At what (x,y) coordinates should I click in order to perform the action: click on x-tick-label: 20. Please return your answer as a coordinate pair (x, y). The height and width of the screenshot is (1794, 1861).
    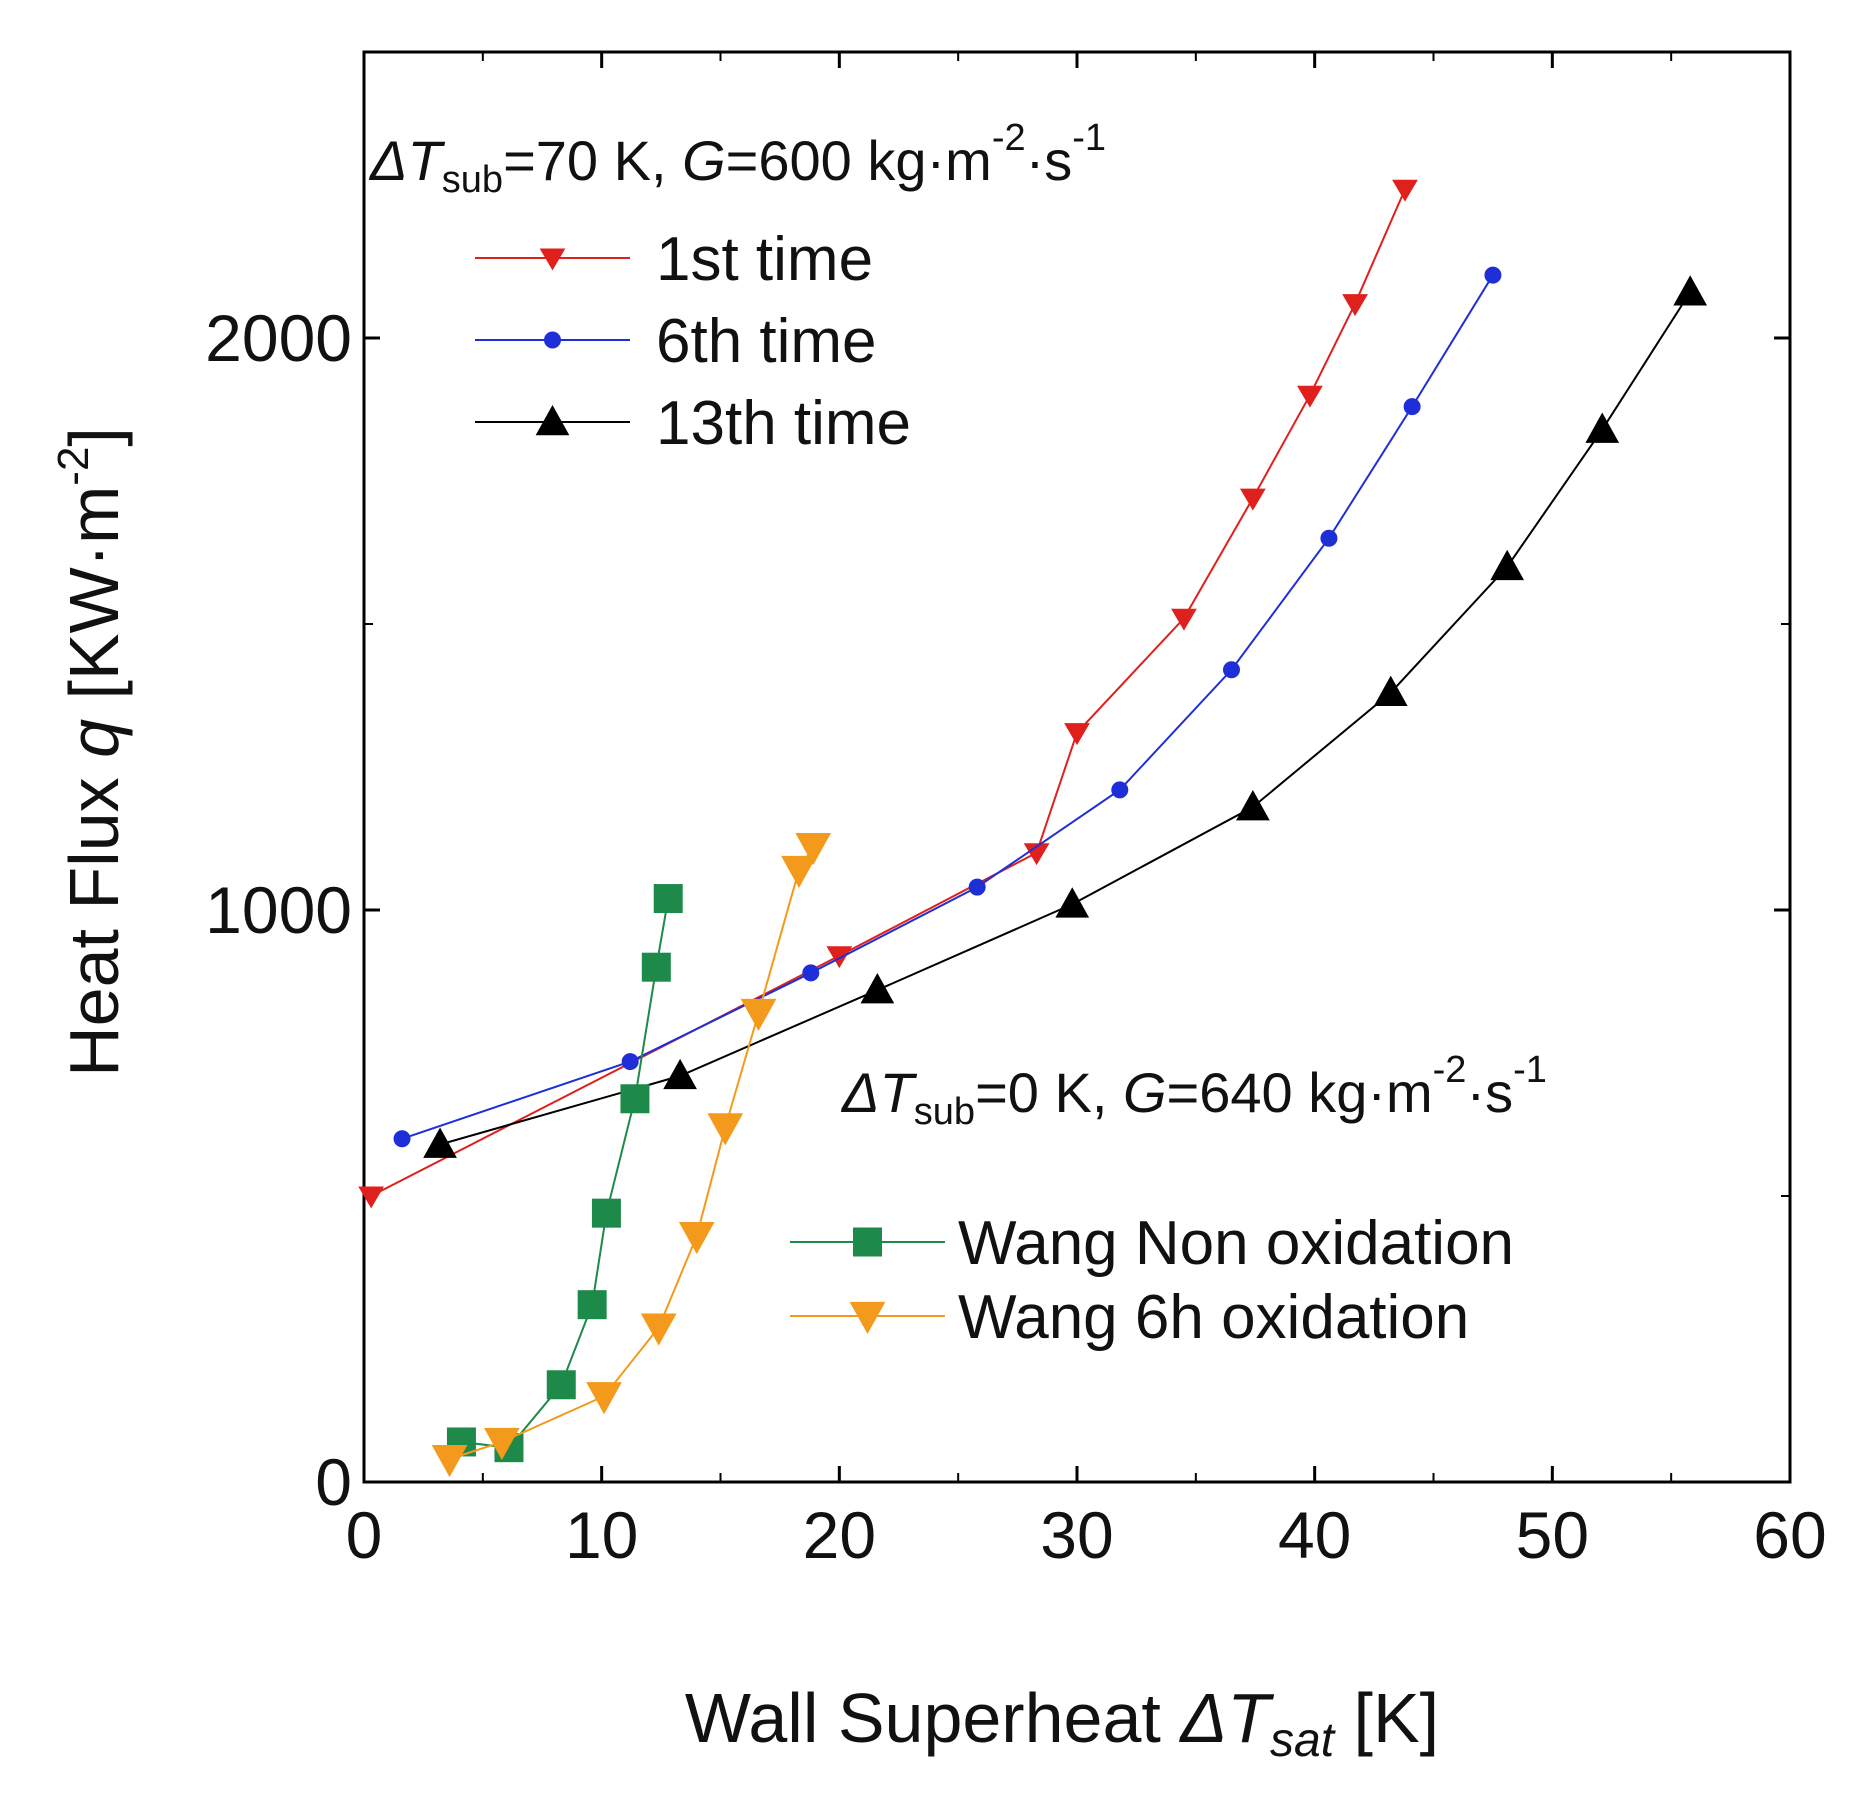
    Looking at the image, I should click on (839, 1535).